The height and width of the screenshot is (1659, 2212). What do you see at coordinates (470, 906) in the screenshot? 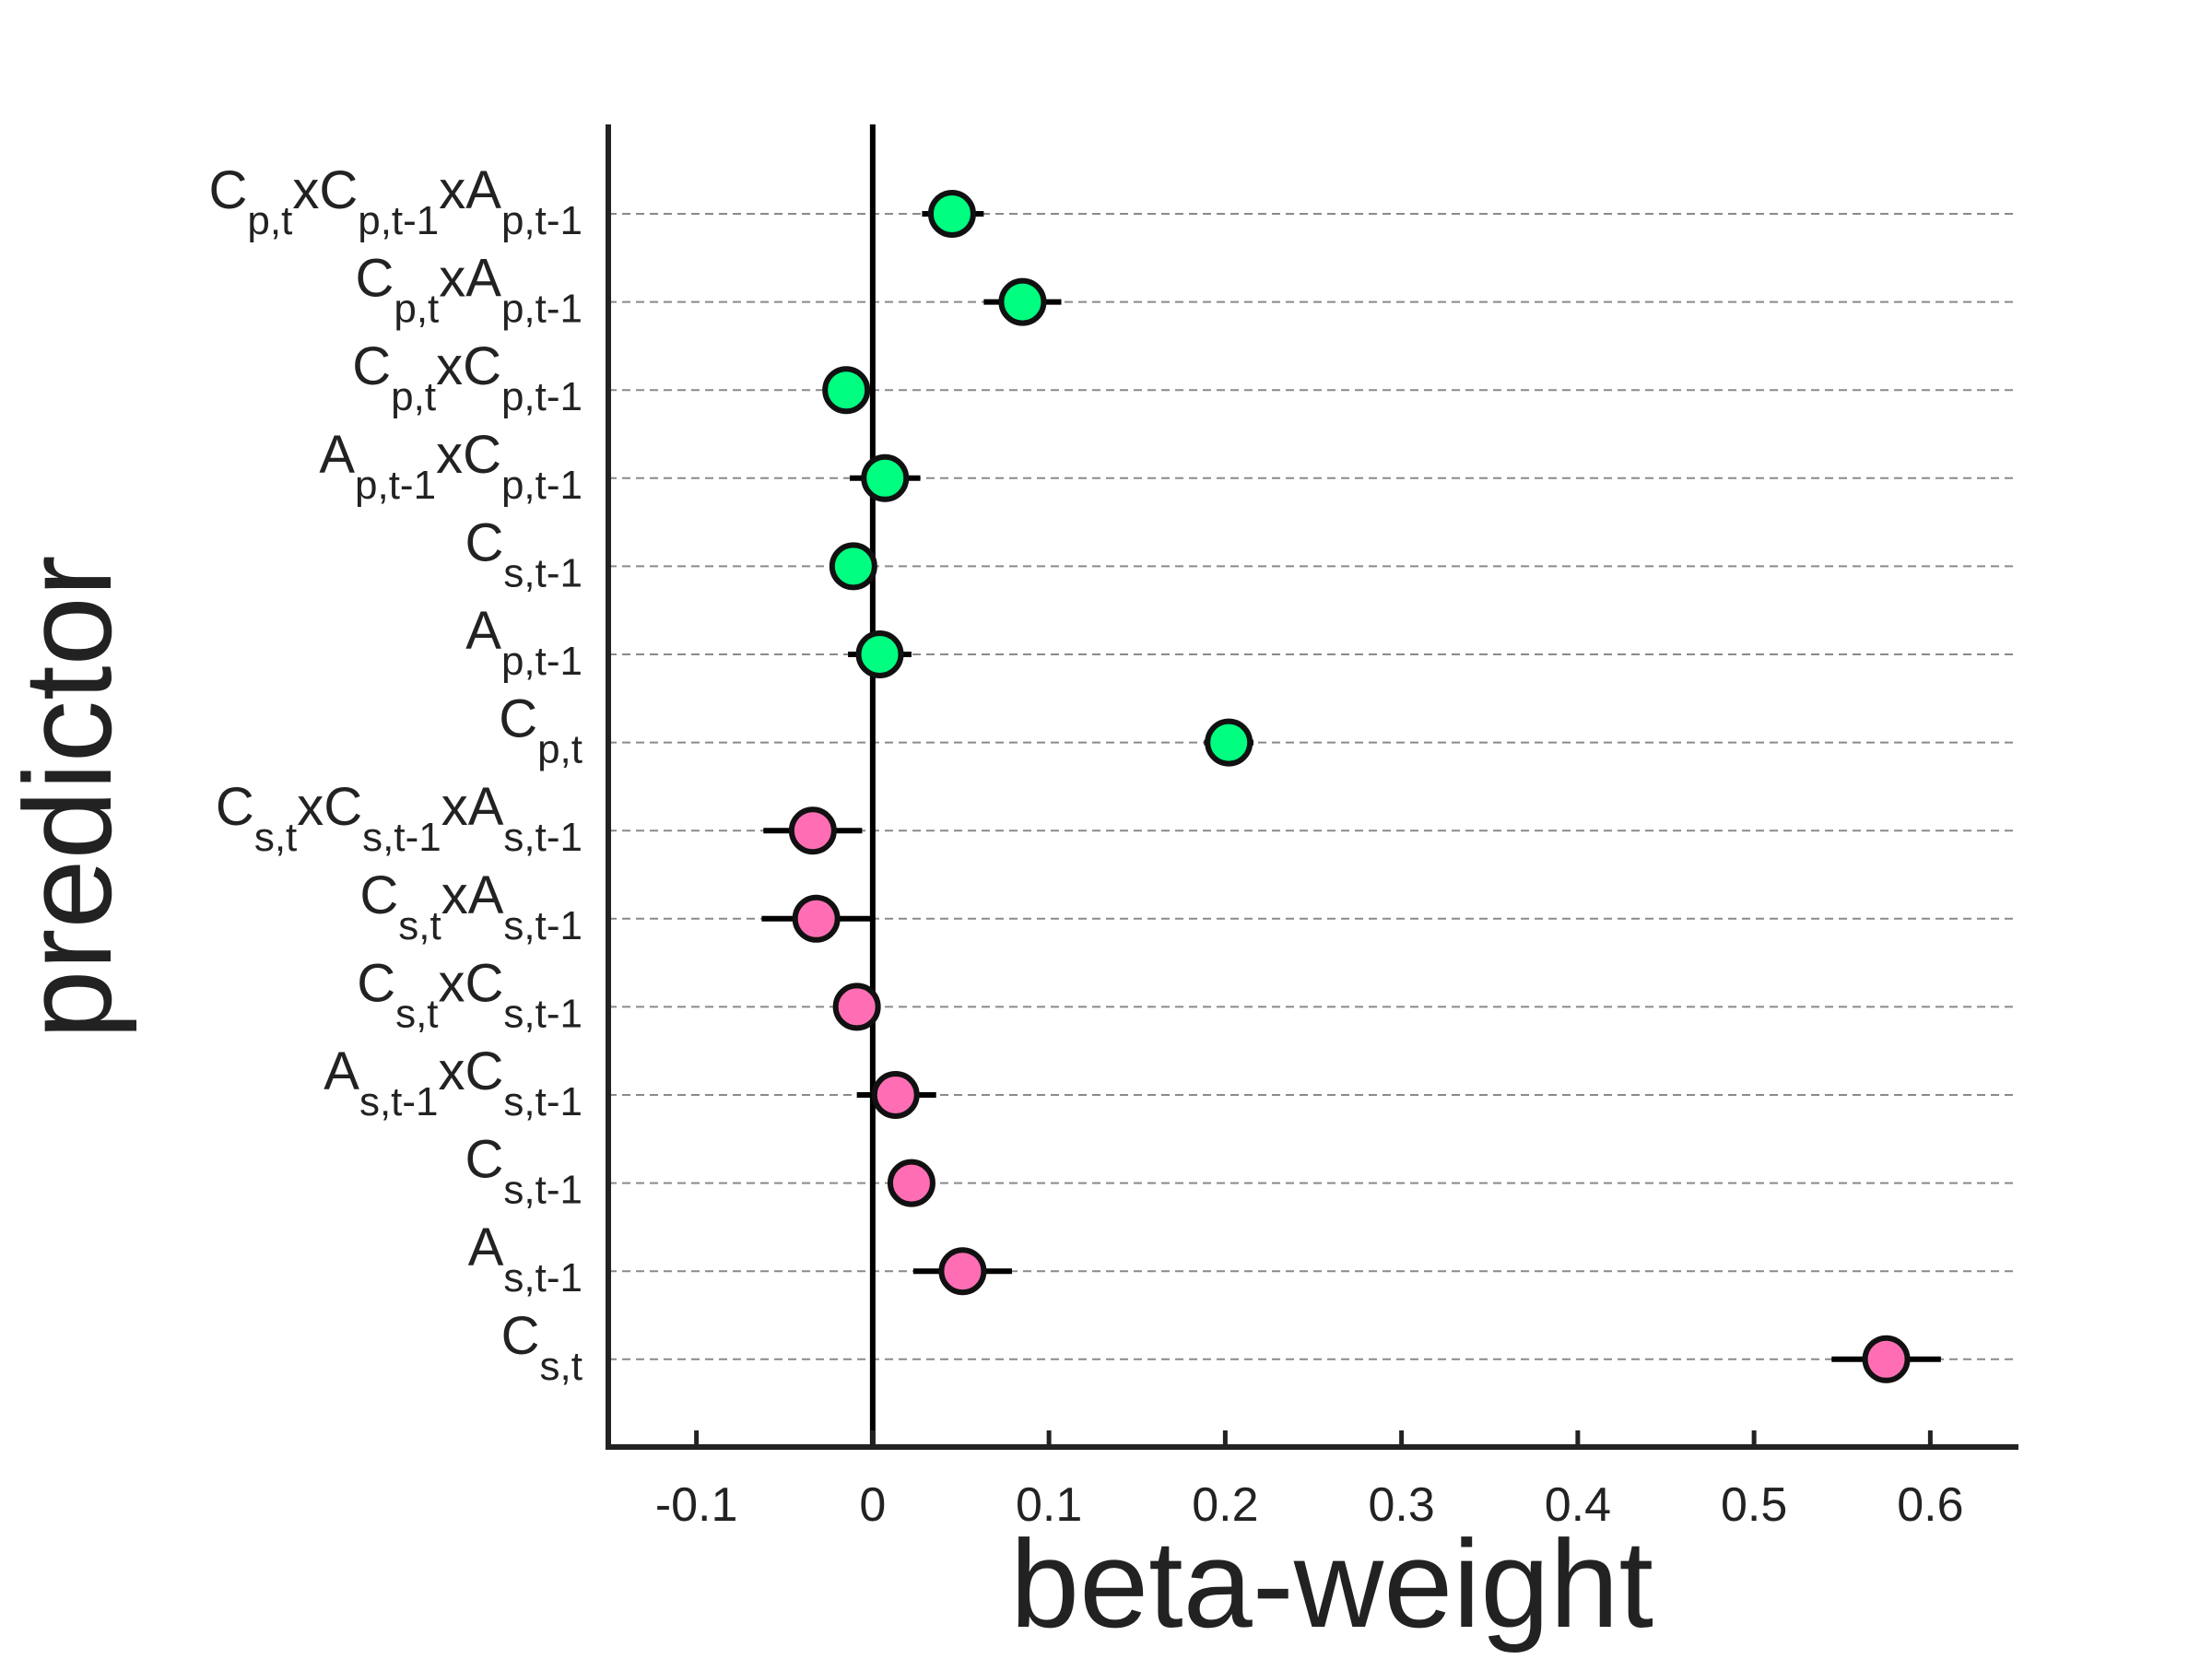
I see `y-tick-label: Cs,txAs,t-1` at bounding box center [470, 906].